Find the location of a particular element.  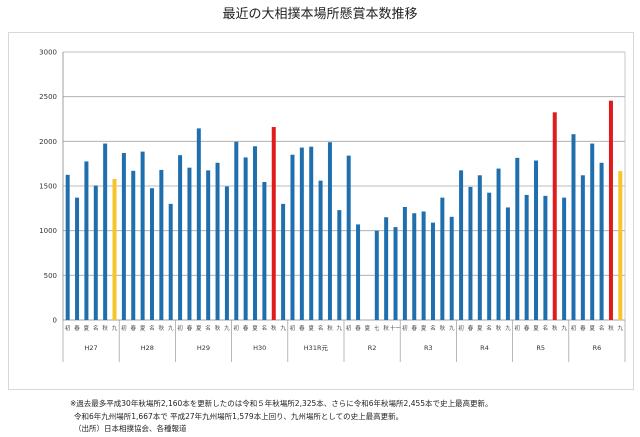

tournament-label: 十一 is located at coordinates (396, 328).